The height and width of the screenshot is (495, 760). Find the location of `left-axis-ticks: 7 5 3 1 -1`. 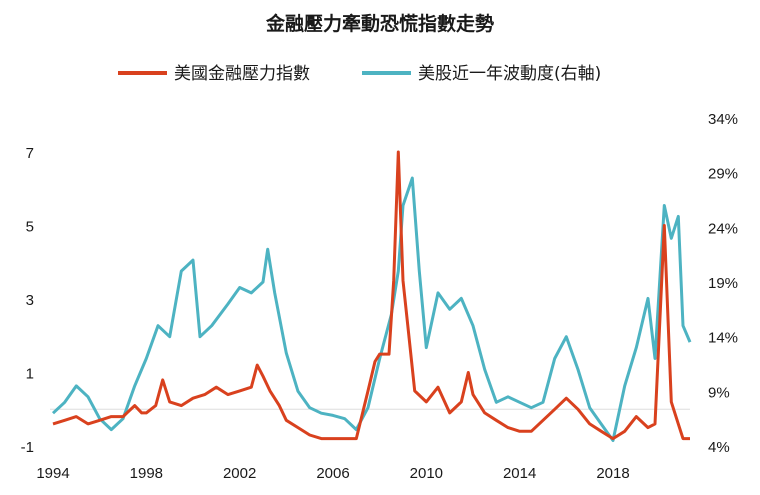

left-axis-ticks: 7 5 3 1 -1 is located at coordinates (27, 300).